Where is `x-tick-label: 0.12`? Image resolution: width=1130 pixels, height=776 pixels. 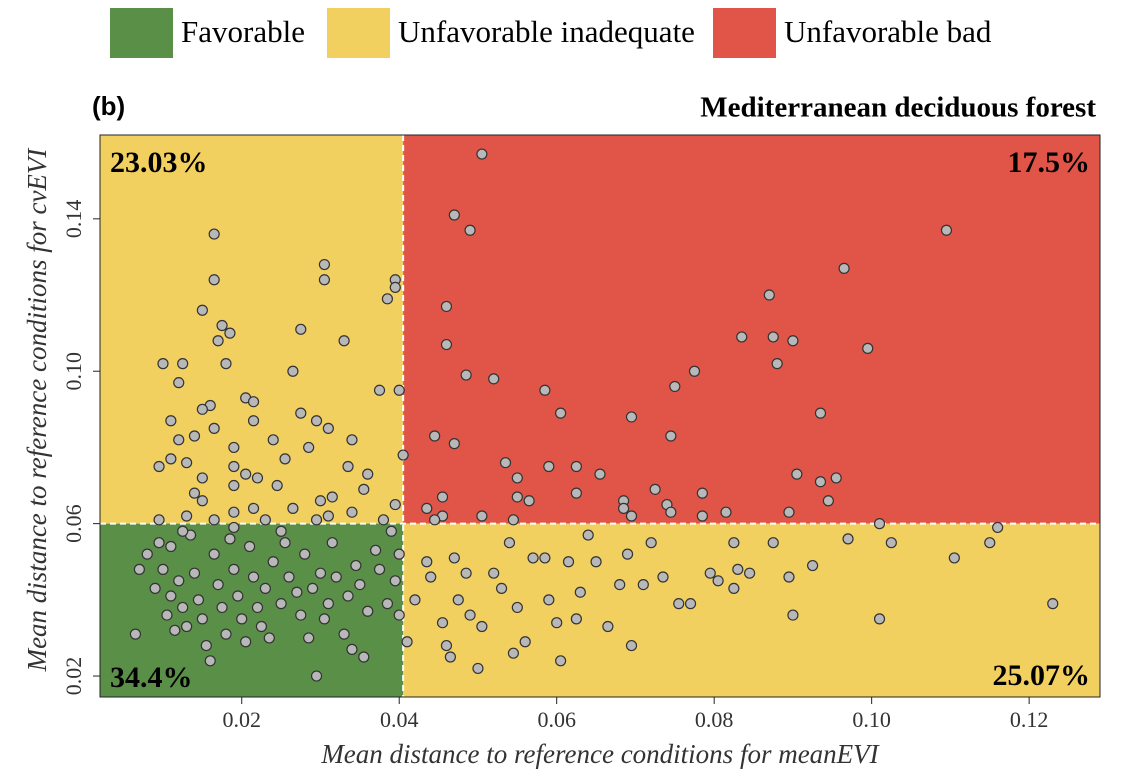 x-tick-label: 0.12 is located at coordinates (1029, 719).